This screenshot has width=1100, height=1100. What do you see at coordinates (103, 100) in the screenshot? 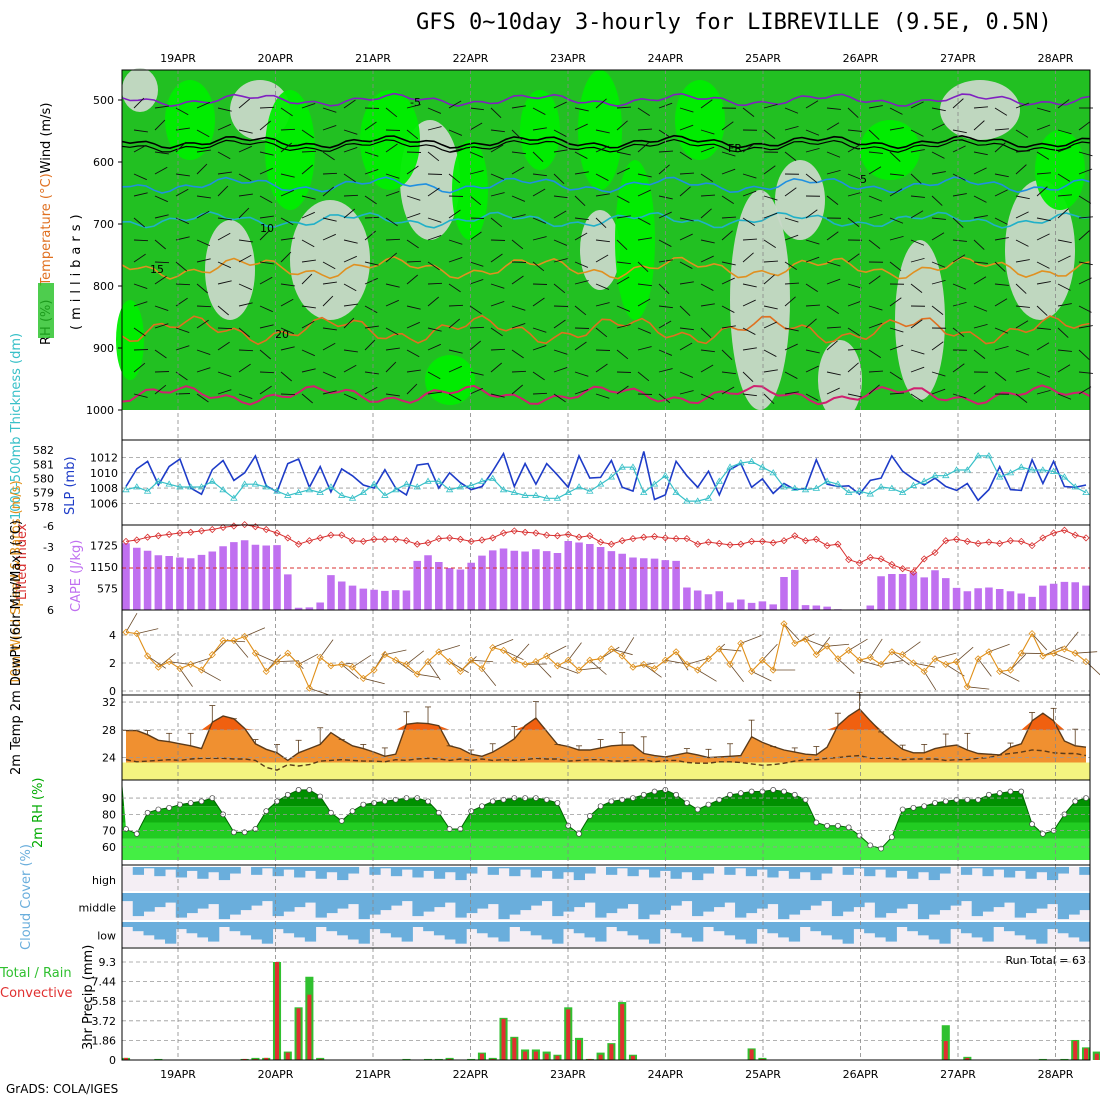
I see `pressure-tick-label: 500` at bounding box center [103, 100].